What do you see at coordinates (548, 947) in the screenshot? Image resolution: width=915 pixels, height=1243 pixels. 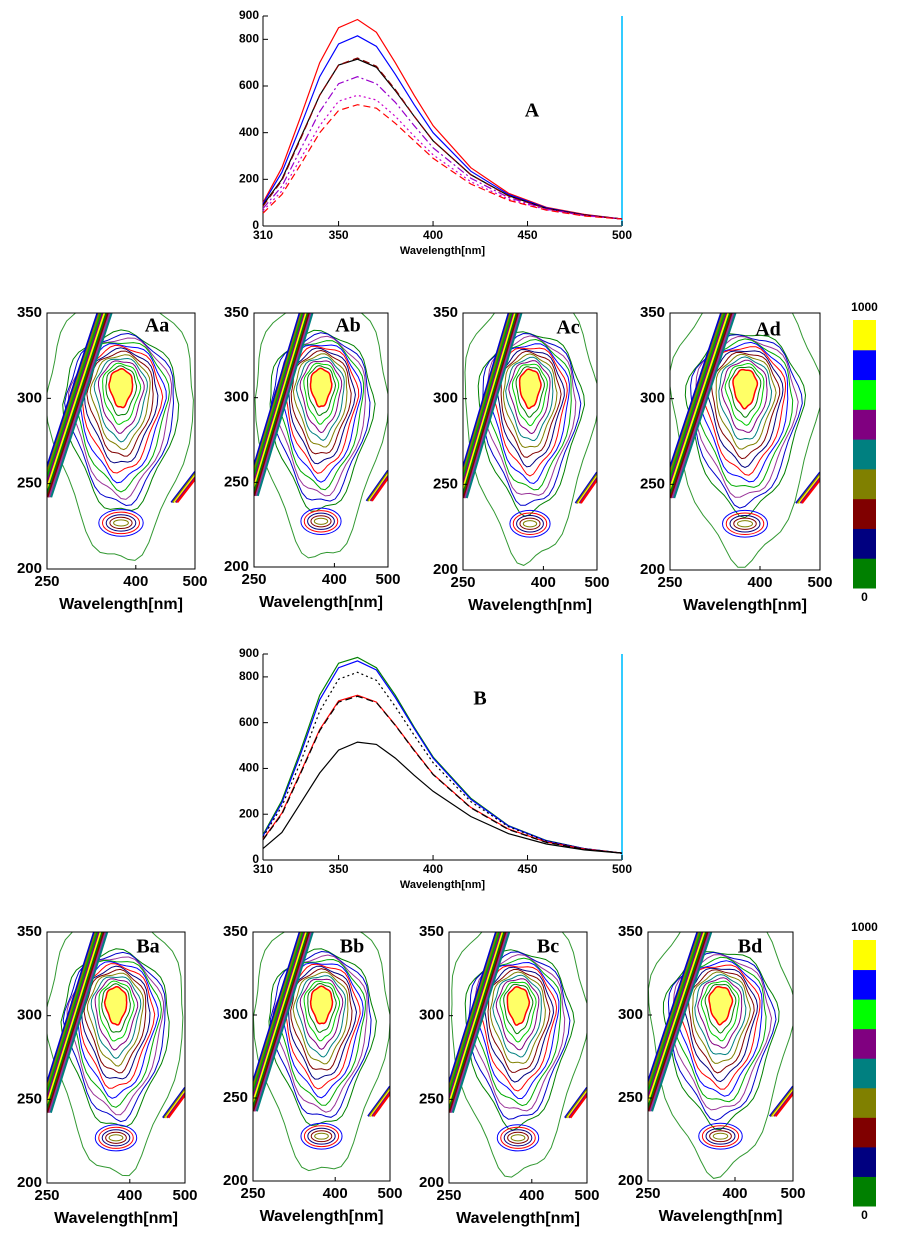 I see `panel-label: Bc` at bounding box center [548, 947].